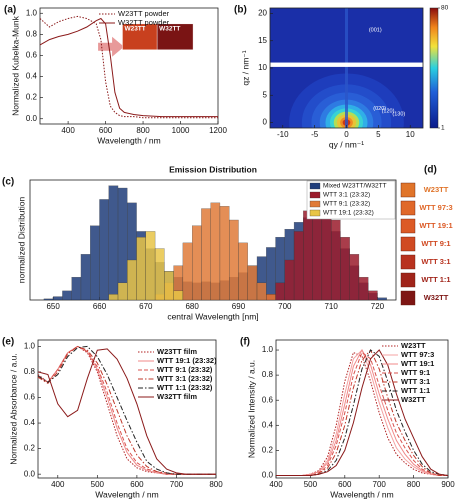  Describe the element at coordinates (251, 409) in the screenshot. I see `y-axis-label: Normalized Intensity / a.u.` at that location.